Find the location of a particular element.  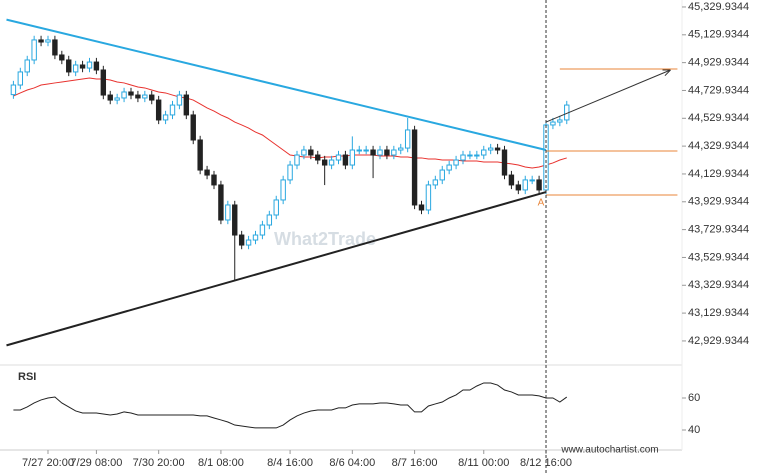

marker-label: A is located at coordinates (541, 203).